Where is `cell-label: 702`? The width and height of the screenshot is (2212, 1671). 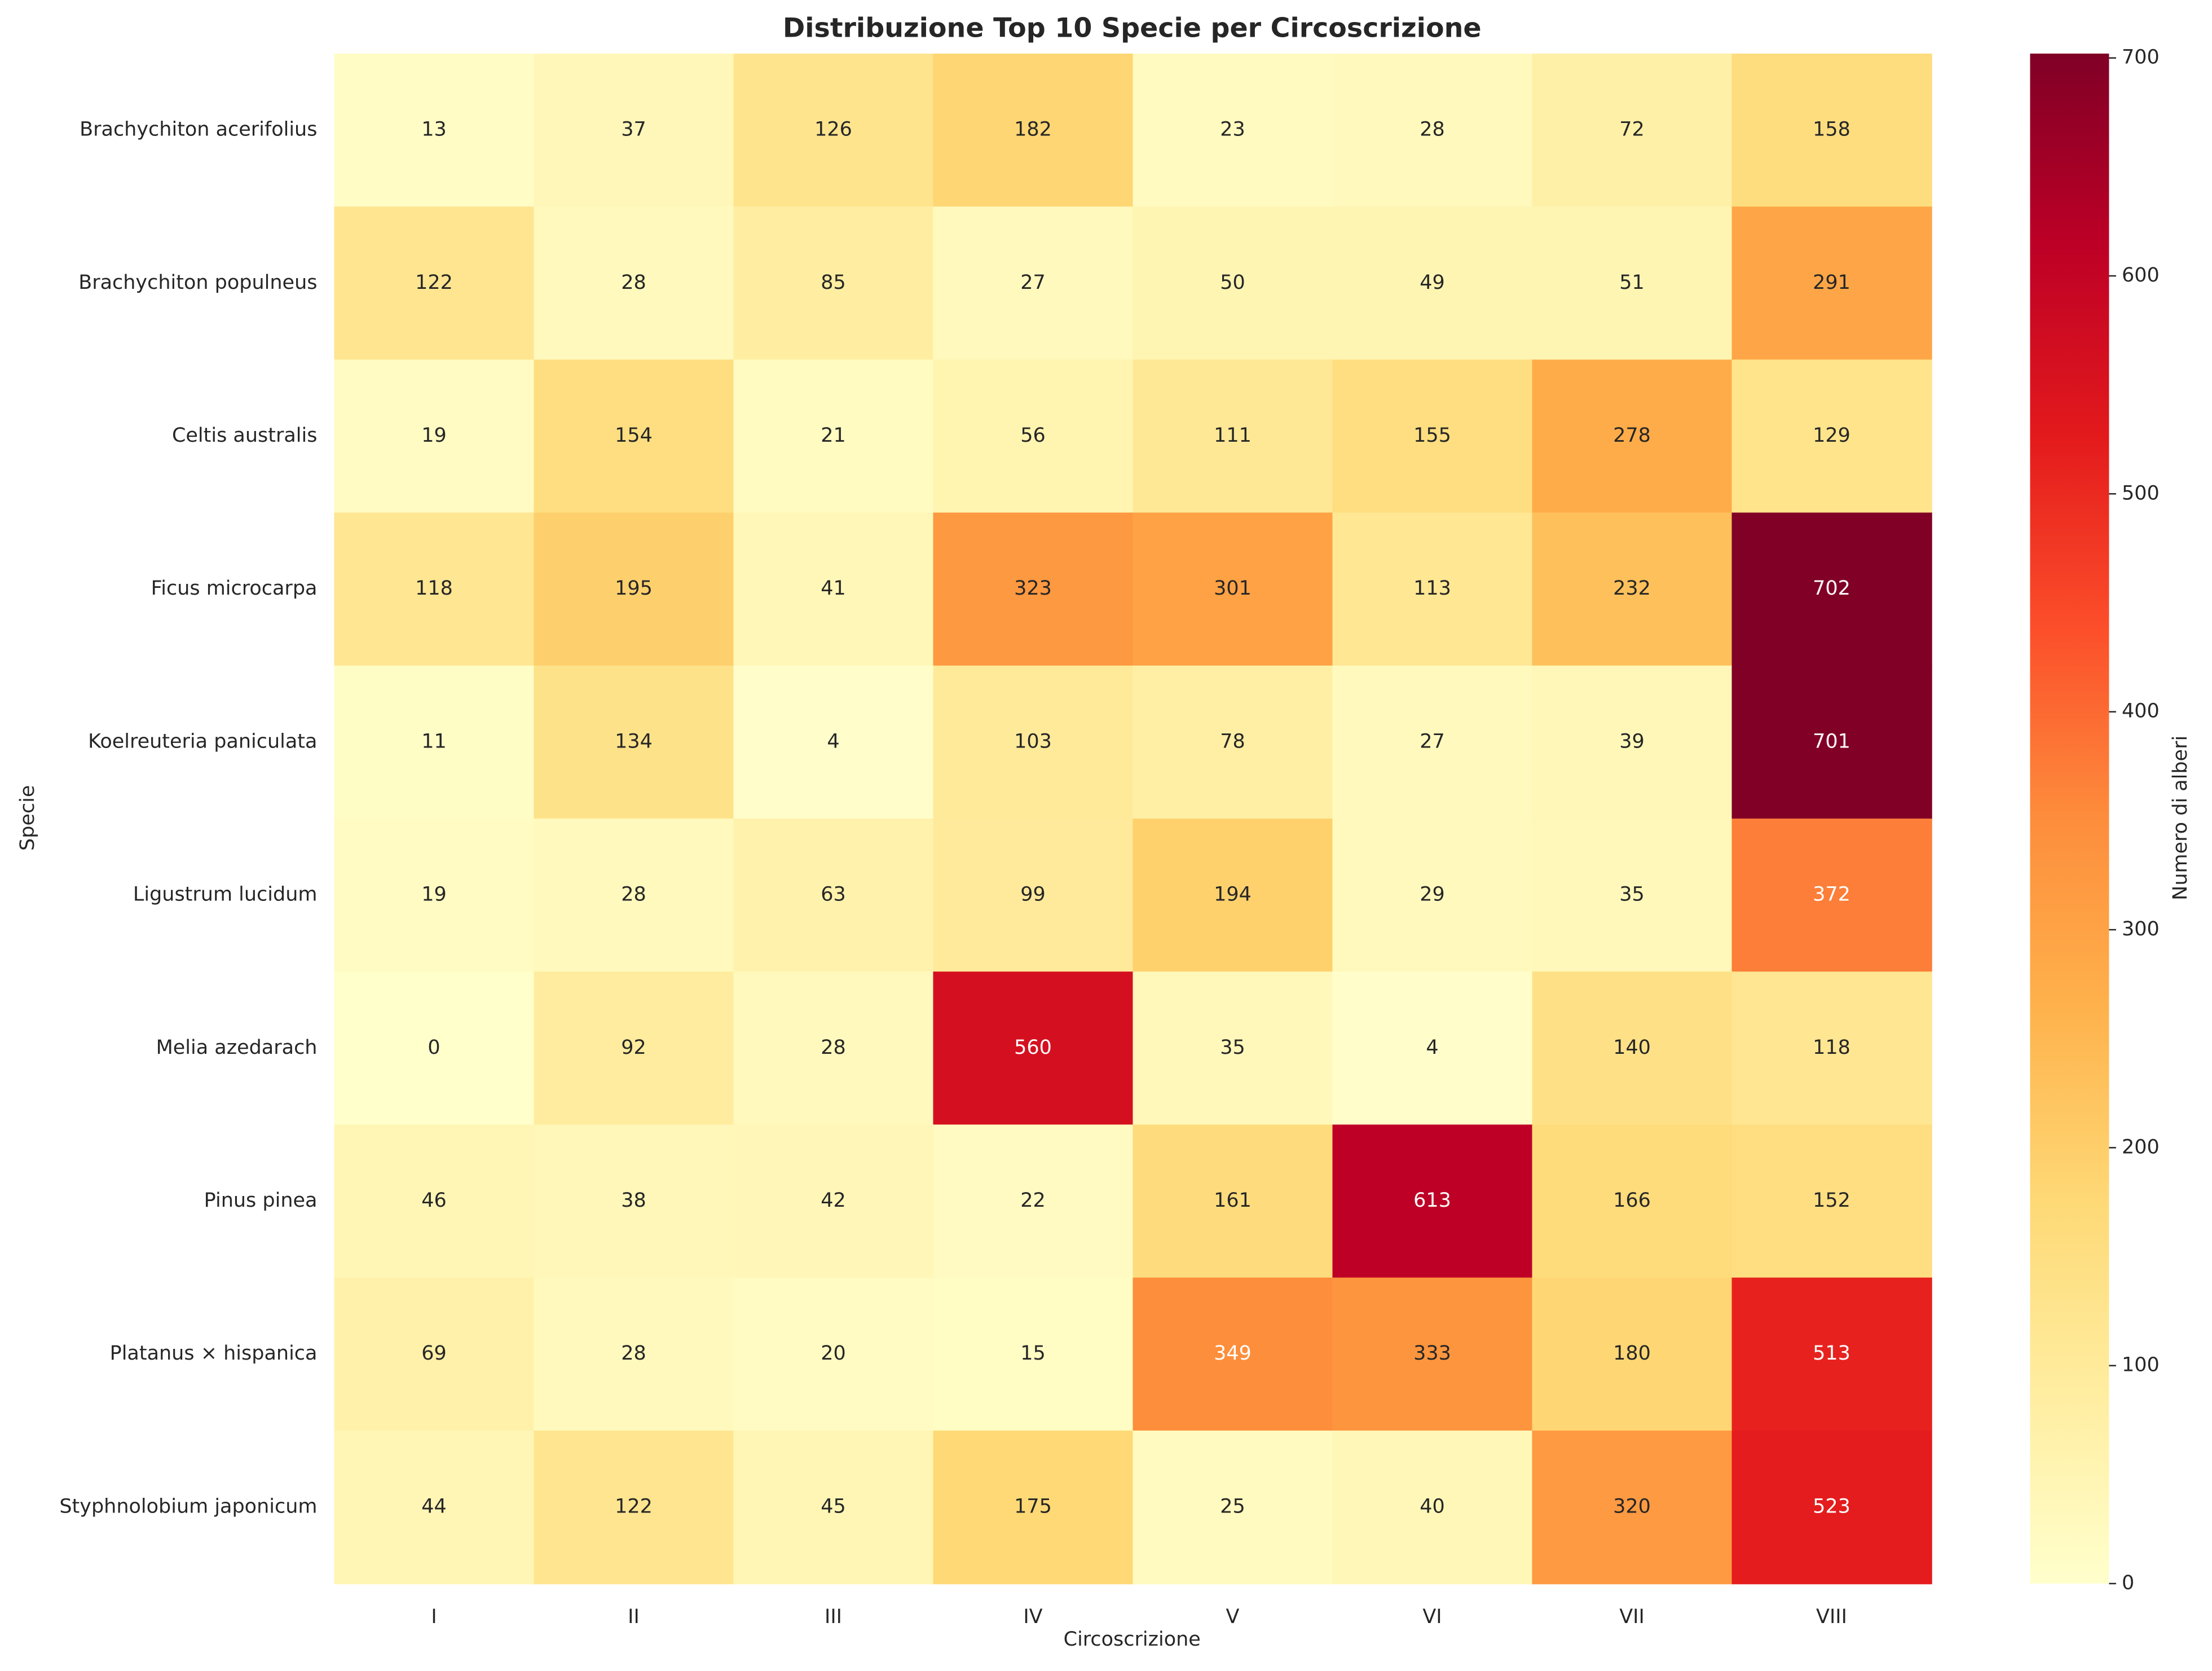
cell-label: 702 is located at coordinates (1832, 589).